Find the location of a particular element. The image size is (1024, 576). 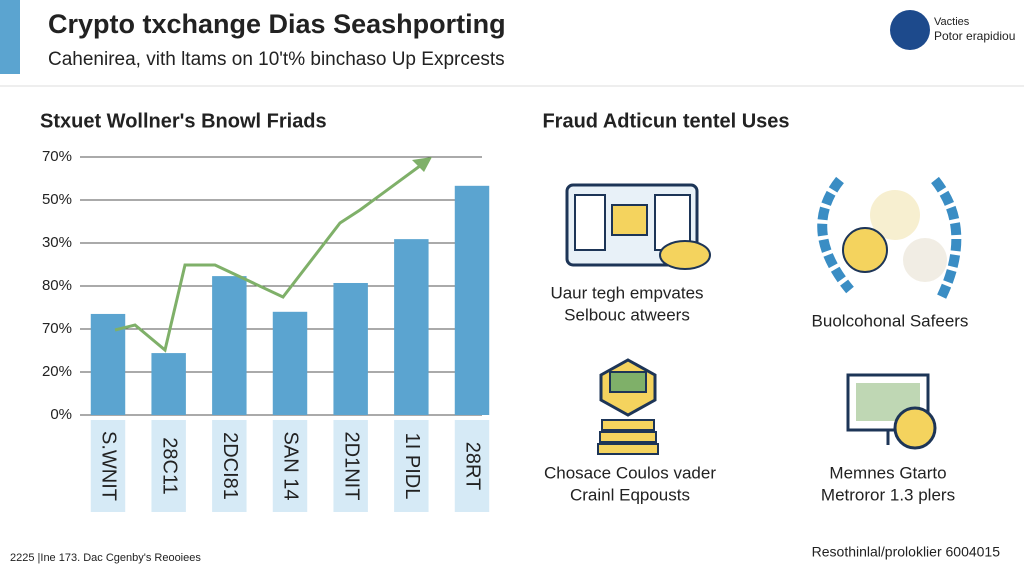

x-tick-label: S.WNIT is located at coordinates (109, 466).